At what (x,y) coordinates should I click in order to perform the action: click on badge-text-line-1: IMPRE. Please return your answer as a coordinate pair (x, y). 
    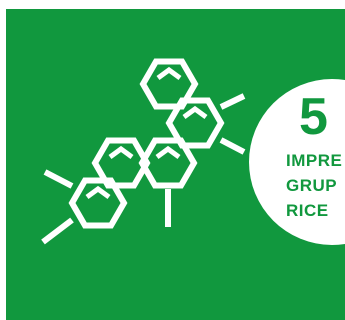
    Looking at the image, I should click on (314, 160).